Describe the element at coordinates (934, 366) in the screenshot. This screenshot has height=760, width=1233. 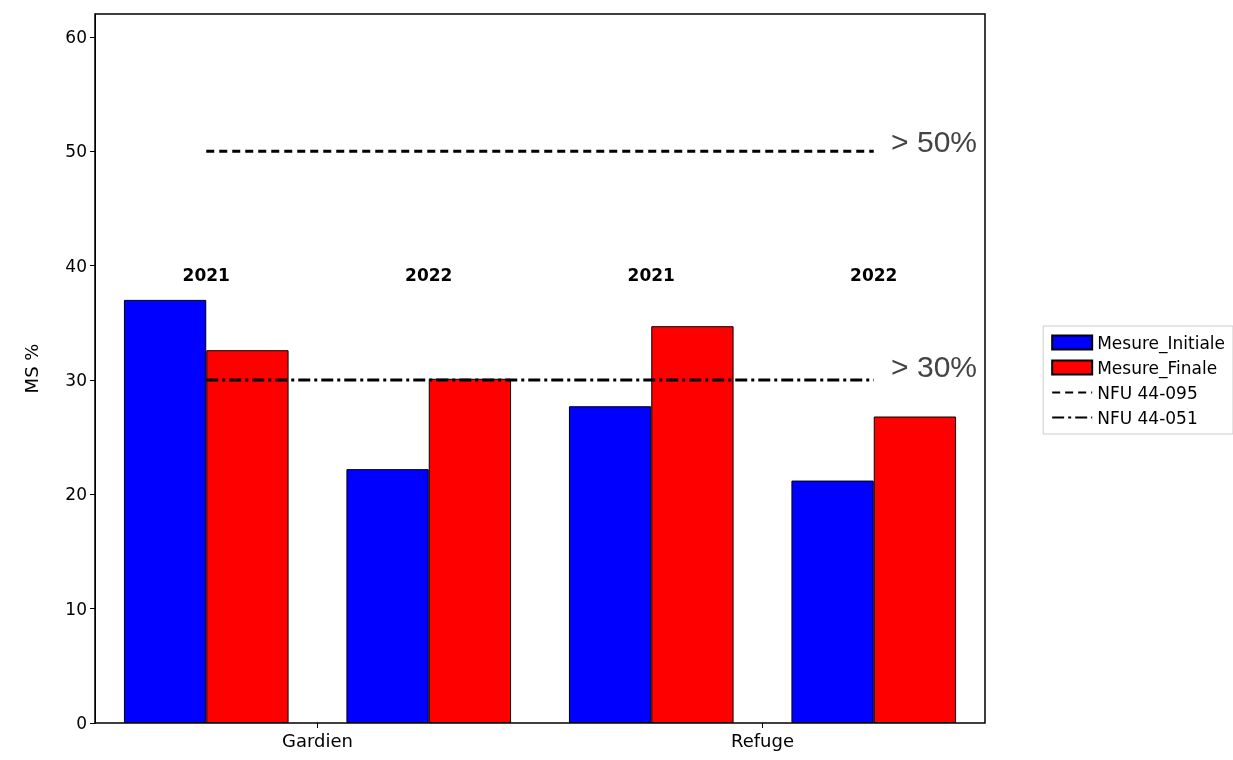
I see `annotation: > 30%` at that location.